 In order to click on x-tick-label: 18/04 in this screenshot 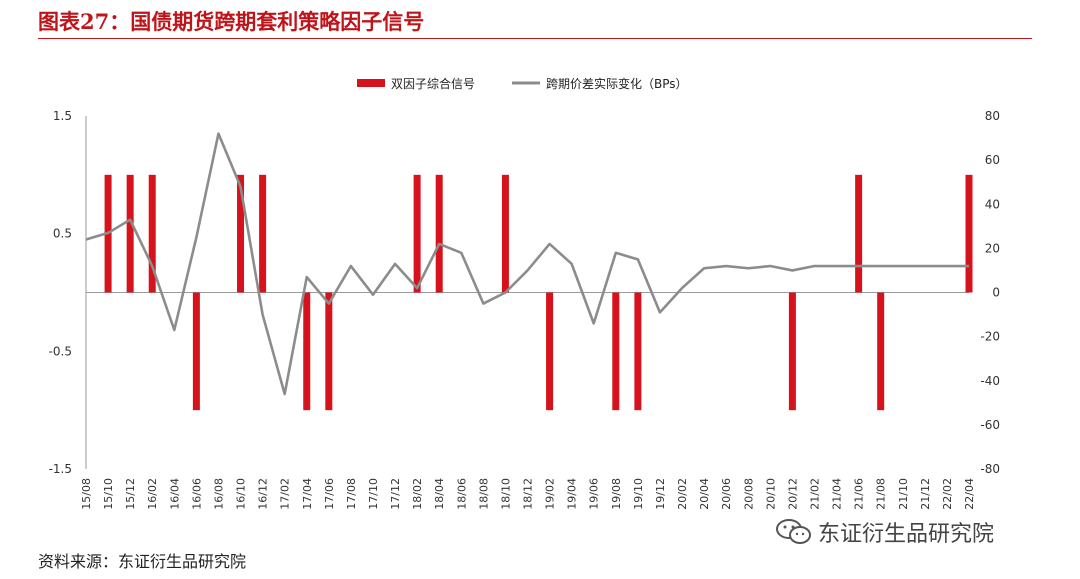, I will do `click(439, 494)`.